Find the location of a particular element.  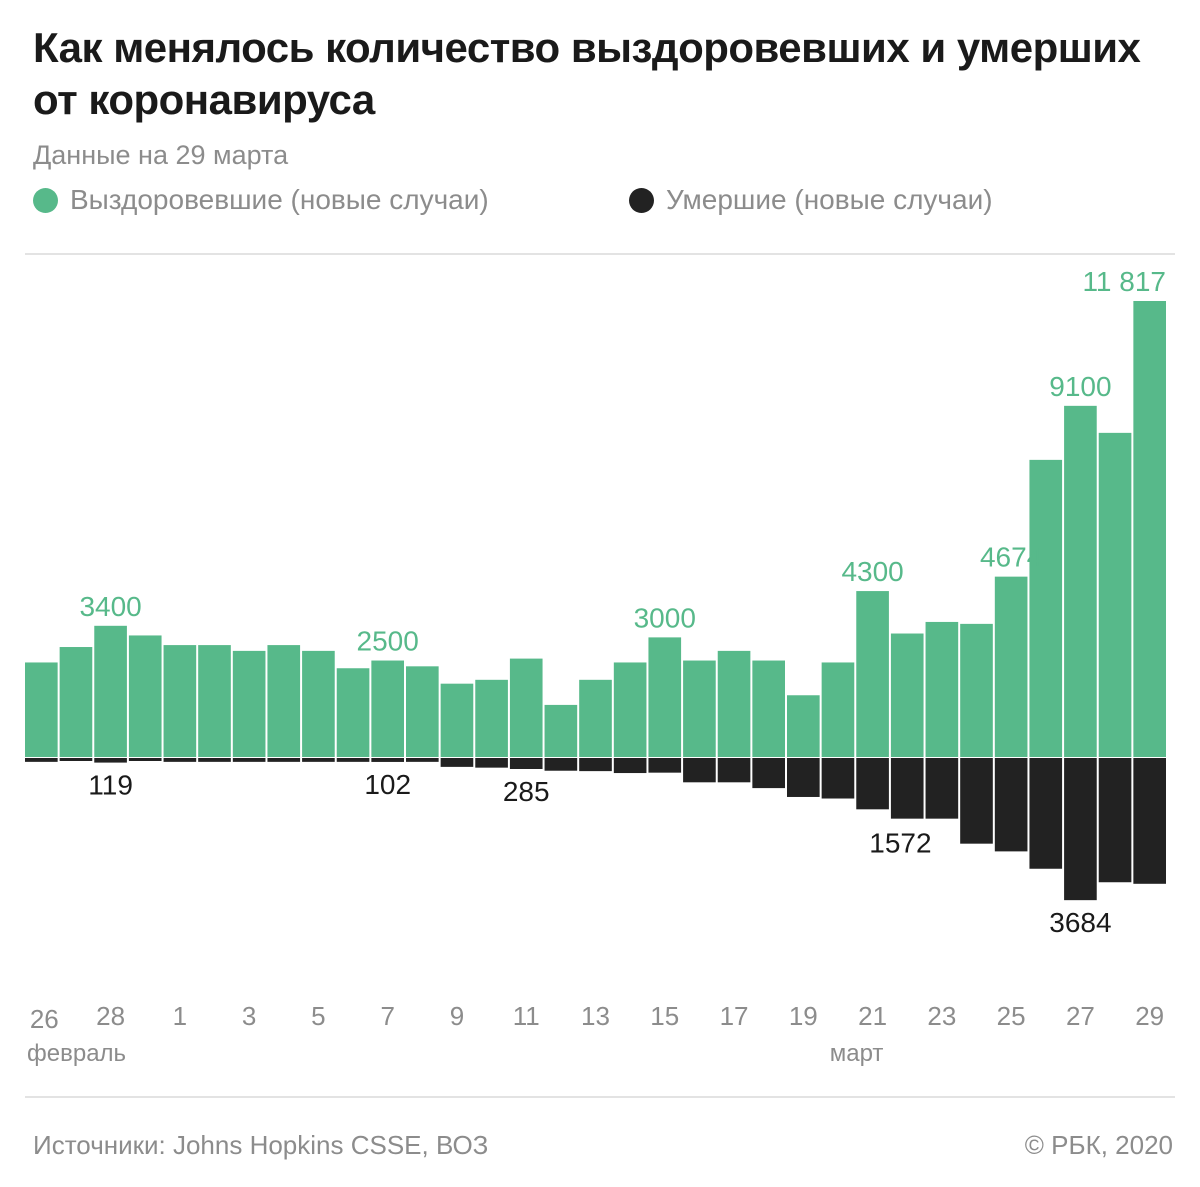

legend-item-deaths: Умершие (новые случаи) is located at coordinates (811, 200).